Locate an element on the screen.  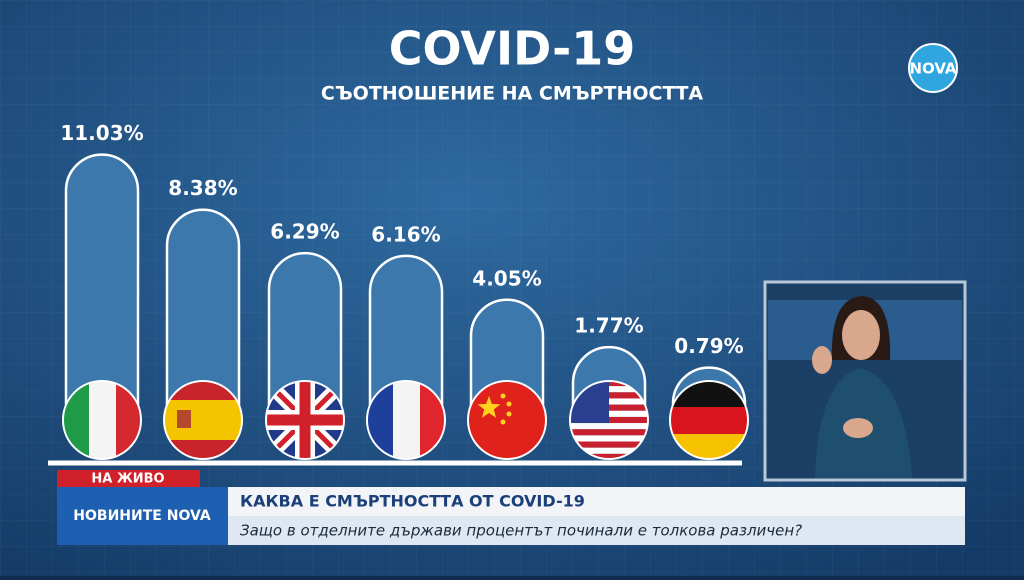
headline: КАКВА Е СМЪРТНОСТТА ОТ COVID-19 is located at coordinates (412, 501).